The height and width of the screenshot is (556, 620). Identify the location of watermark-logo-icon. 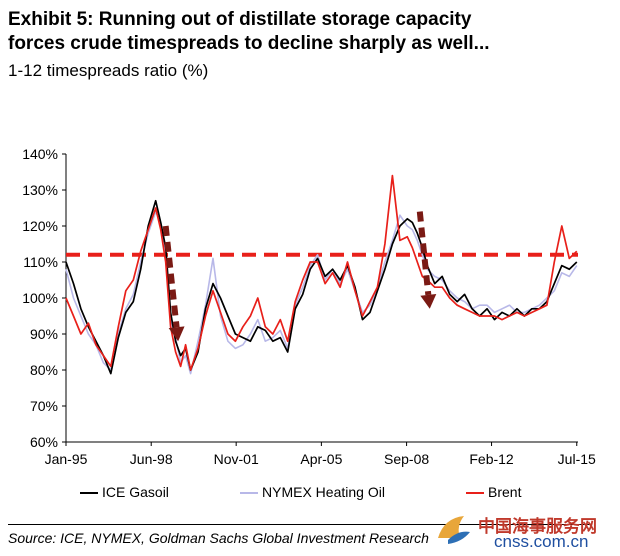
(454, 530).